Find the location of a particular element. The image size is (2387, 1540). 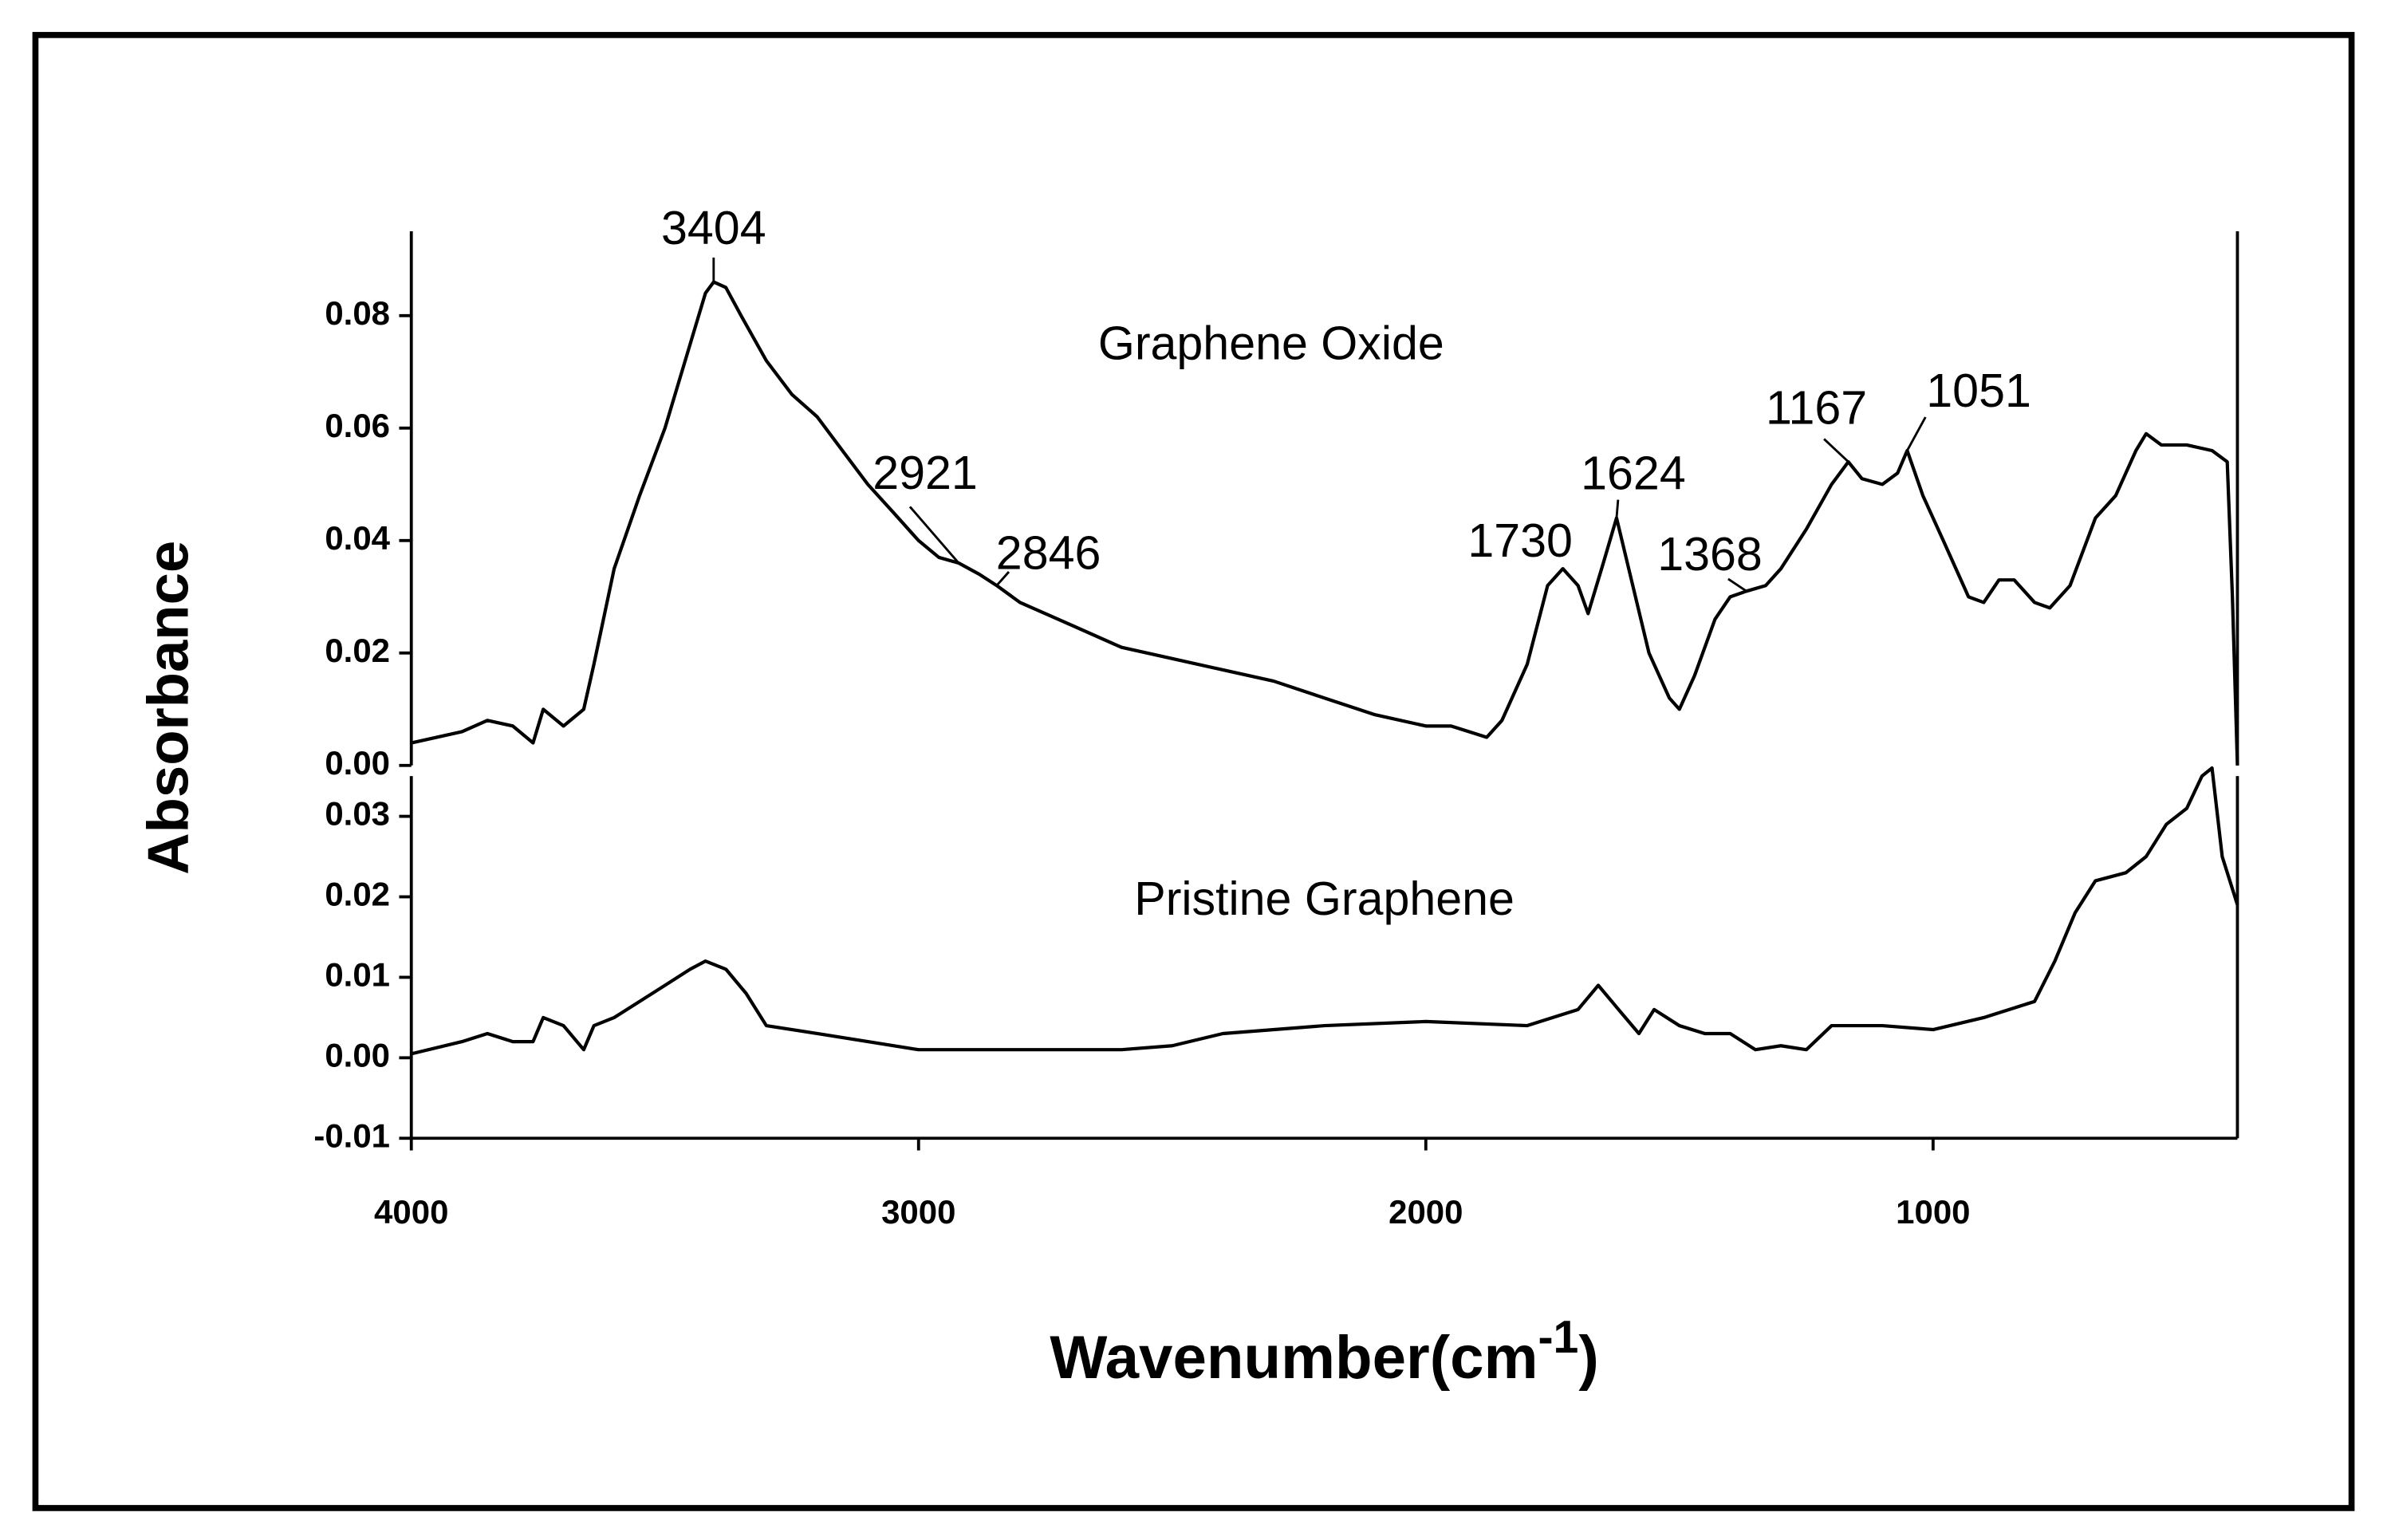

x-tick-label: 4000 is located at coordinates (411, 1212).